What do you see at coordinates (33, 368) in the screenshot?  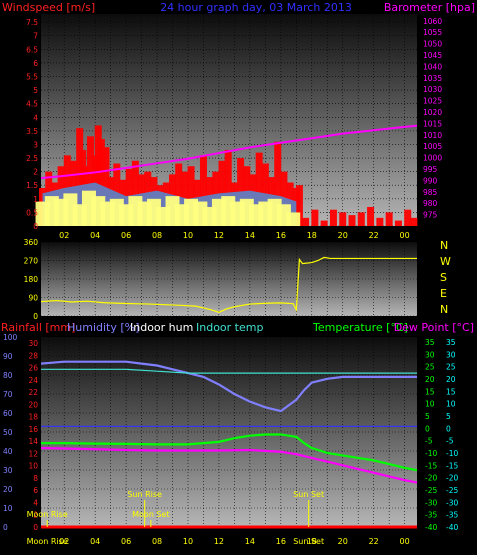 I see `rainfall-tick: 26` at bounding box center [33, 368].